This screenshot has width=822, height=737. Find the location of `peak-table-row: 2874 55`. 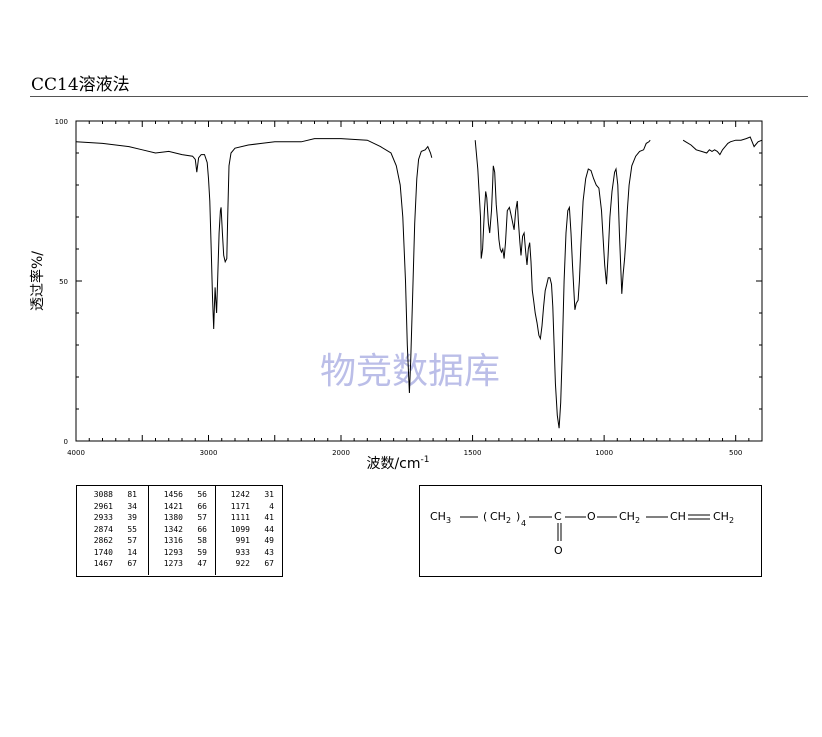

peak-table-row: 2874 55 is located at coordinates (113, 530).